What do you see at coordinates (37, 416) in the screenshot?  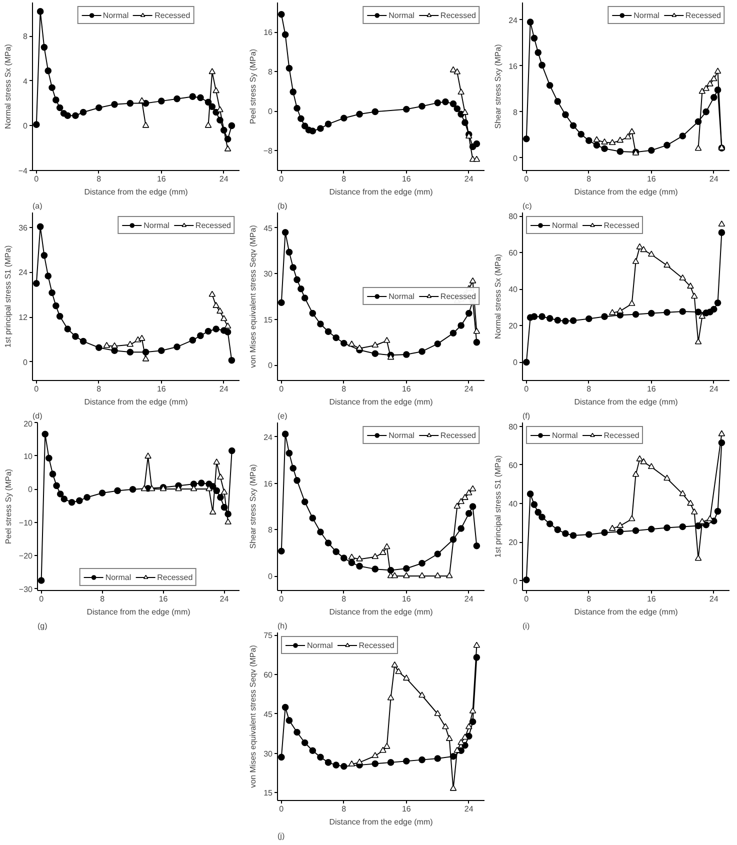 I see `text: (d)` at bounding box center [37, 416].